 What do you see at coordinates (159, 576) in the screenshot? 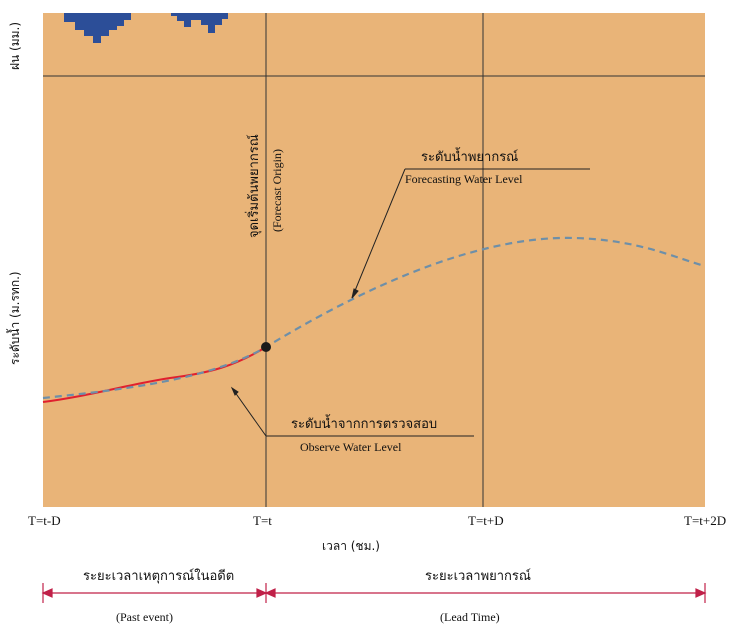
I see `past-event-thai-label: ระยะเวลาเหตุการณ์ในอดีต` at bounding box center [159, 576].